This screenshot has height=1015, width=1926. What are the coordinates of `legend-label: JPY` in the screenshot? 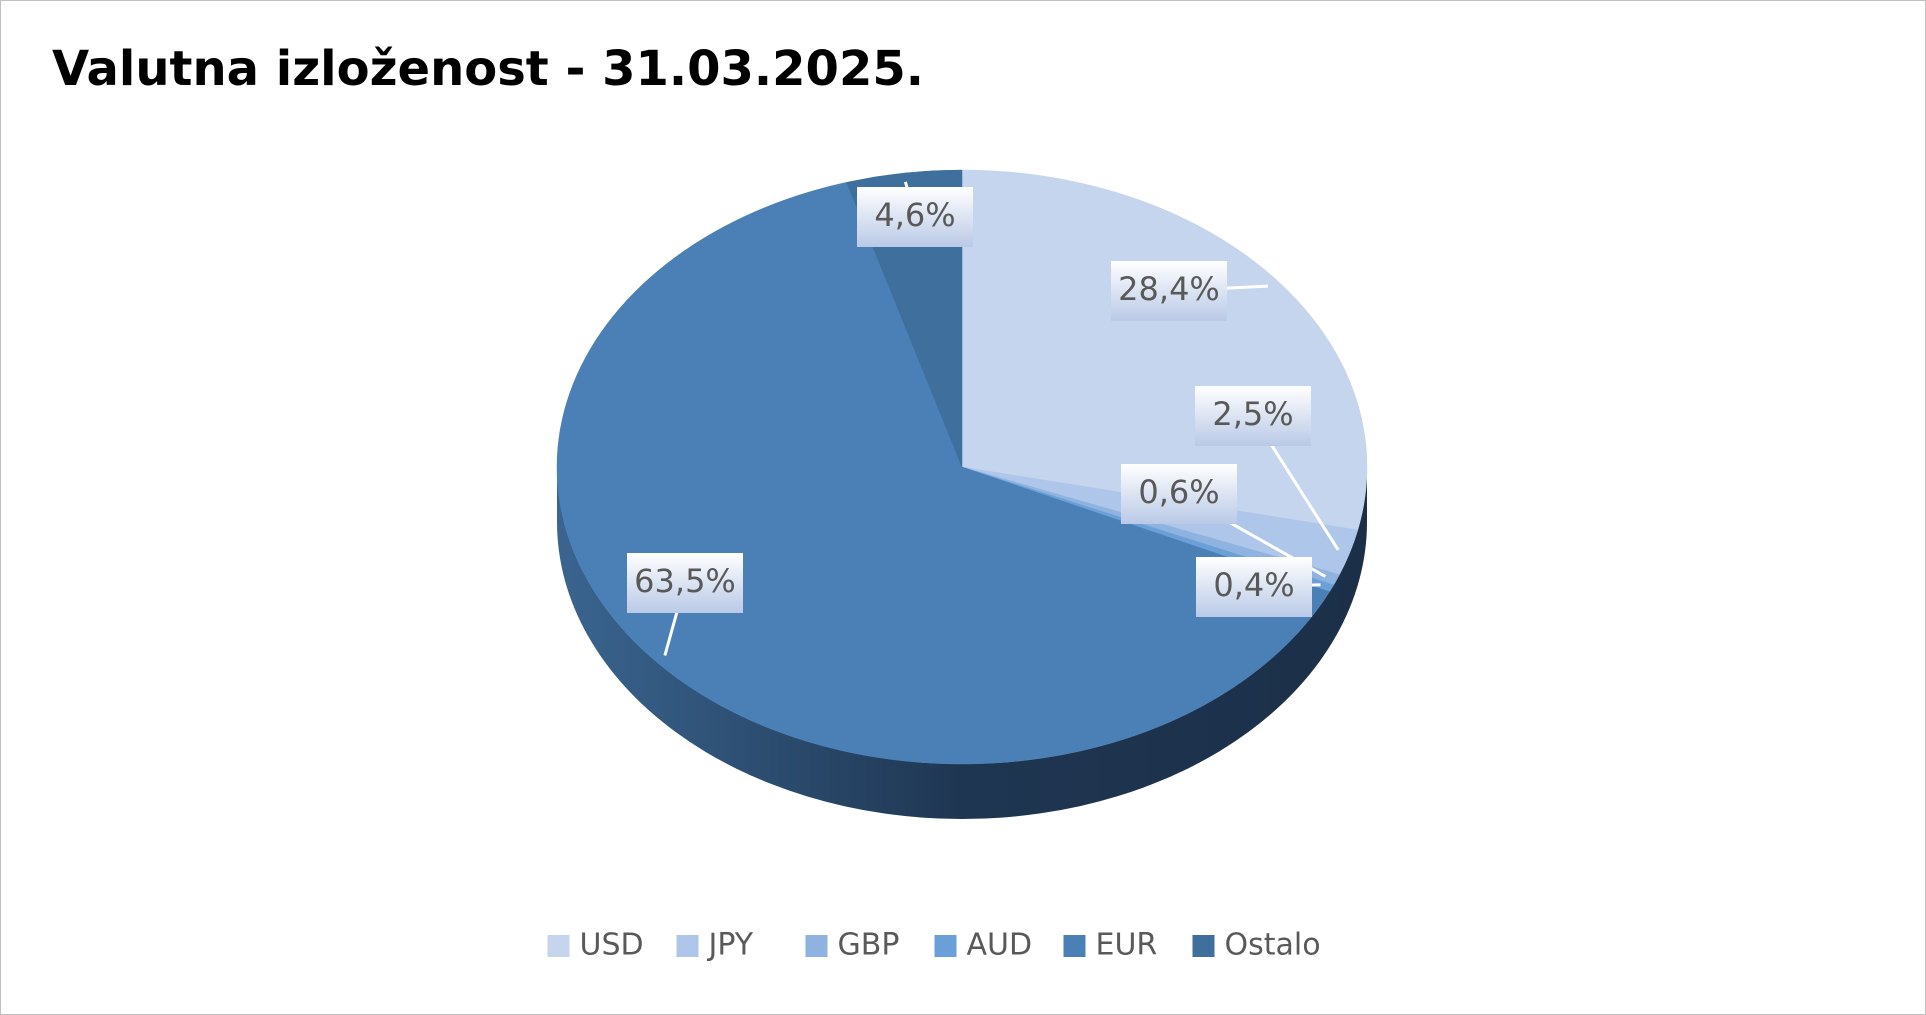 It's located at (730, 945).